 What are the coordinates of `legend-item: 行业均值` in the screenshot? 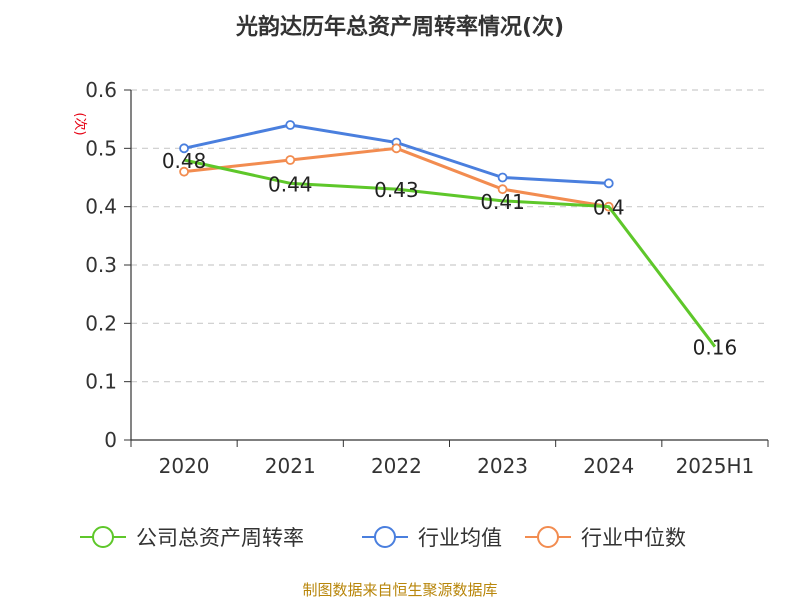 It's located at (432, 538).